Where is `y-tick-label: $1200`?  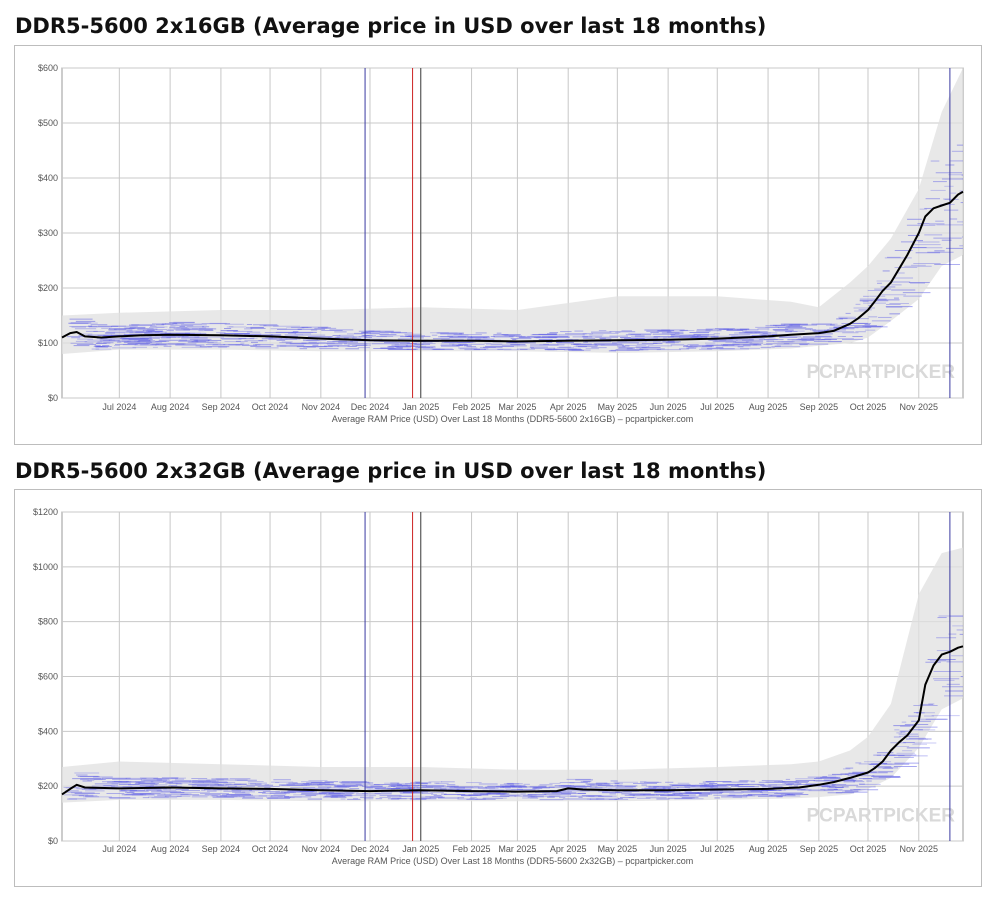 y-tick-label: $1200 is located at coordinates (45, 512).